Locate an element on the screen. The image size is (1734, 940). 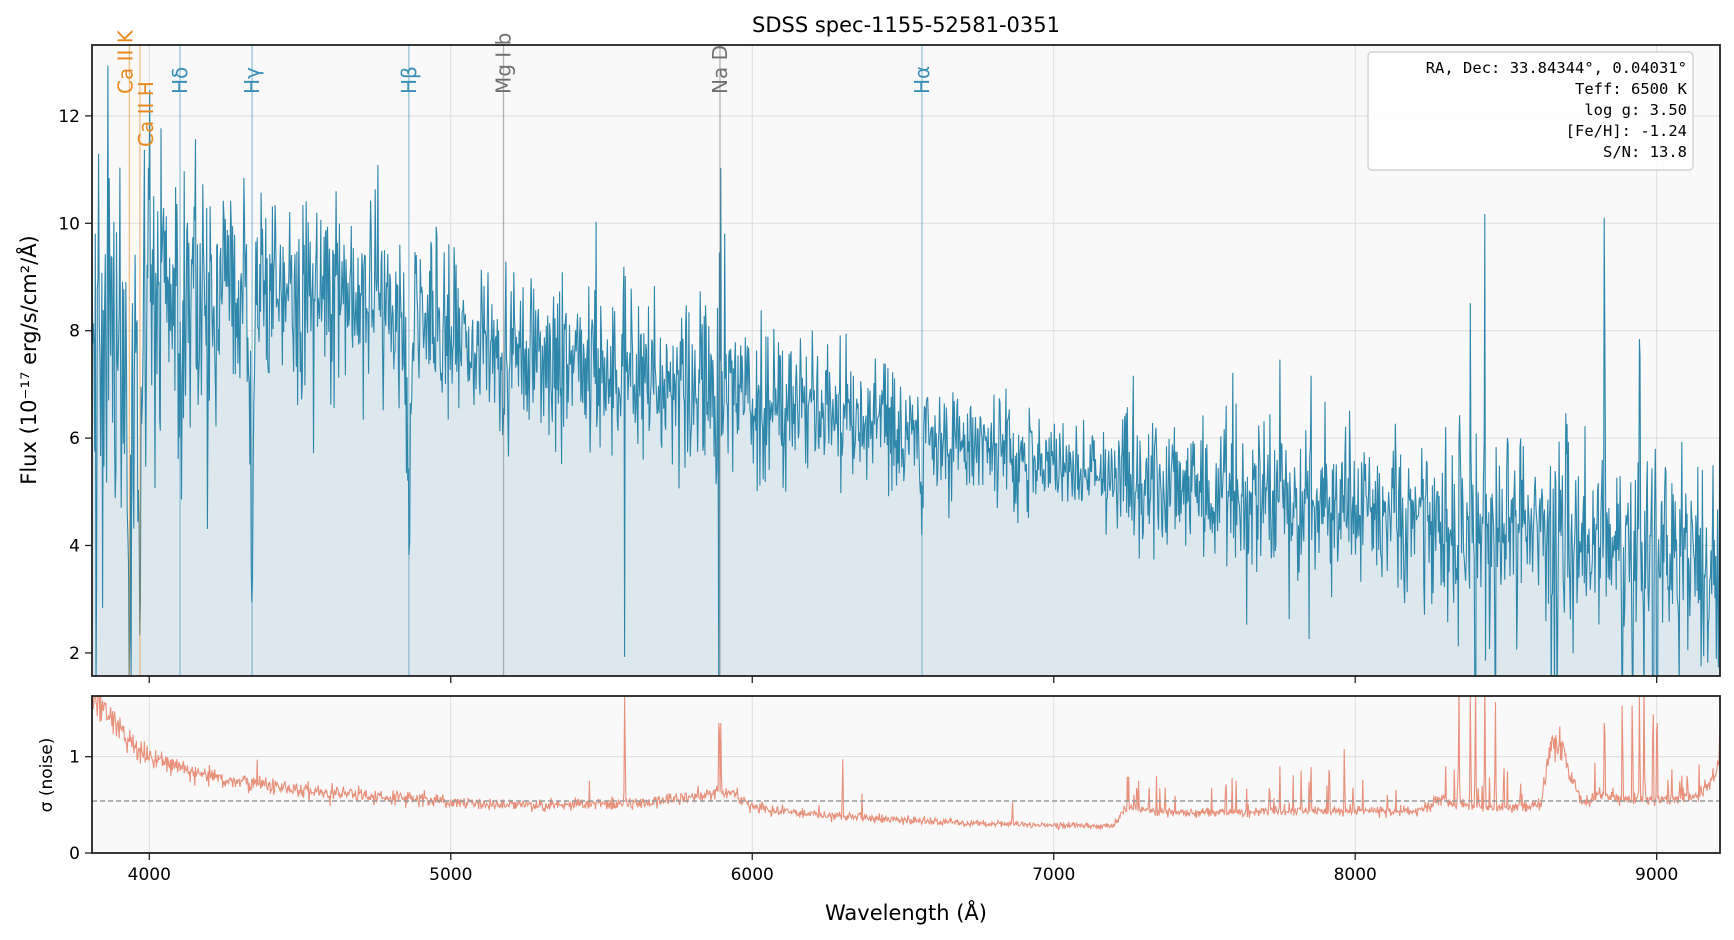
y-tick-label: 4 is located at coordinates (74, 547).